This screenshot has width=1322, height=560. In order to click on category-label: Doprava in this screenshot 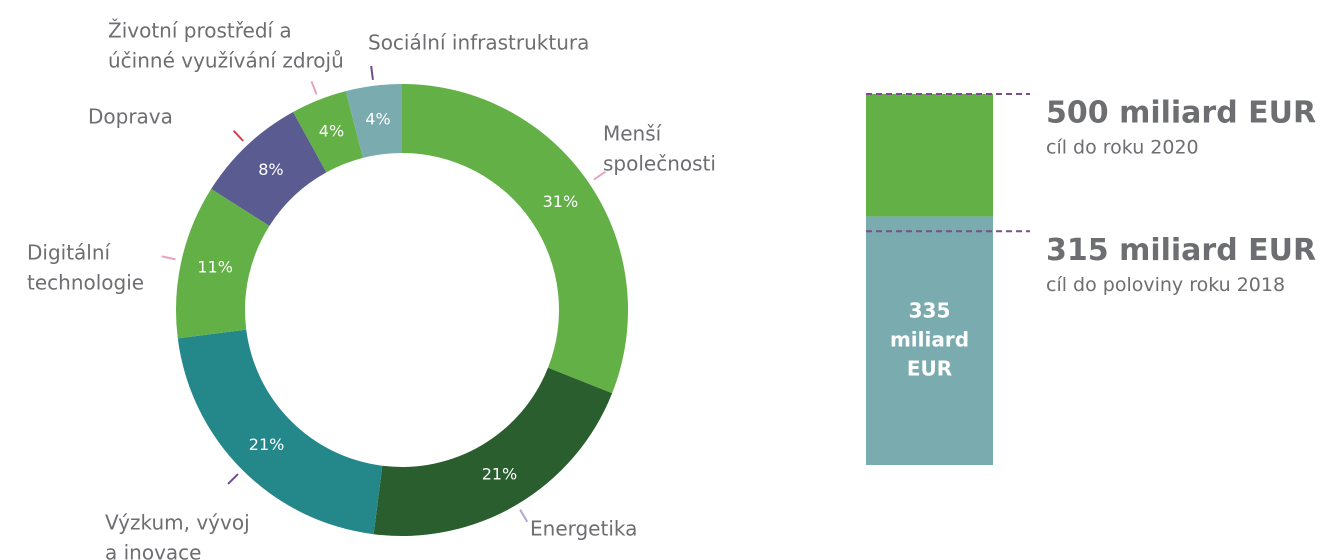, I will do `click(130, 117)`.